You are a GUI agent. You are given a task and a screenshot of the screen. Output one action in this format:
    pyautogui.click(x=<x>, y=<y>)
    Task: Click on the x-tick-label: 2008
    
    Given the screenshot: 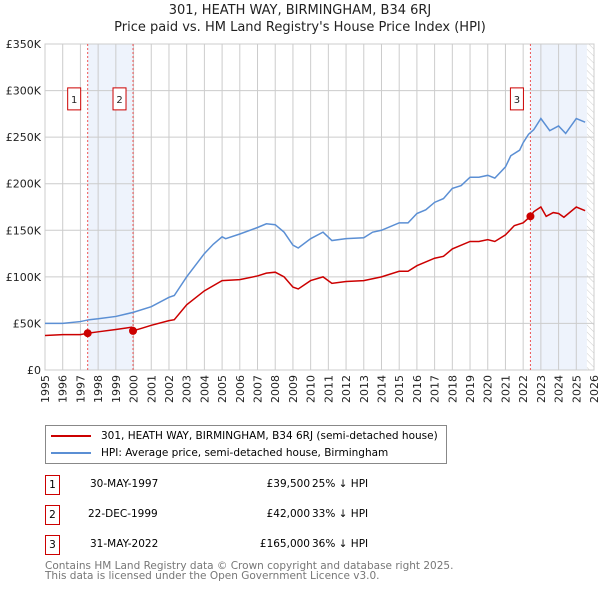 What is the action you would take?
    pyautogui.click(x=275, y=389)
    